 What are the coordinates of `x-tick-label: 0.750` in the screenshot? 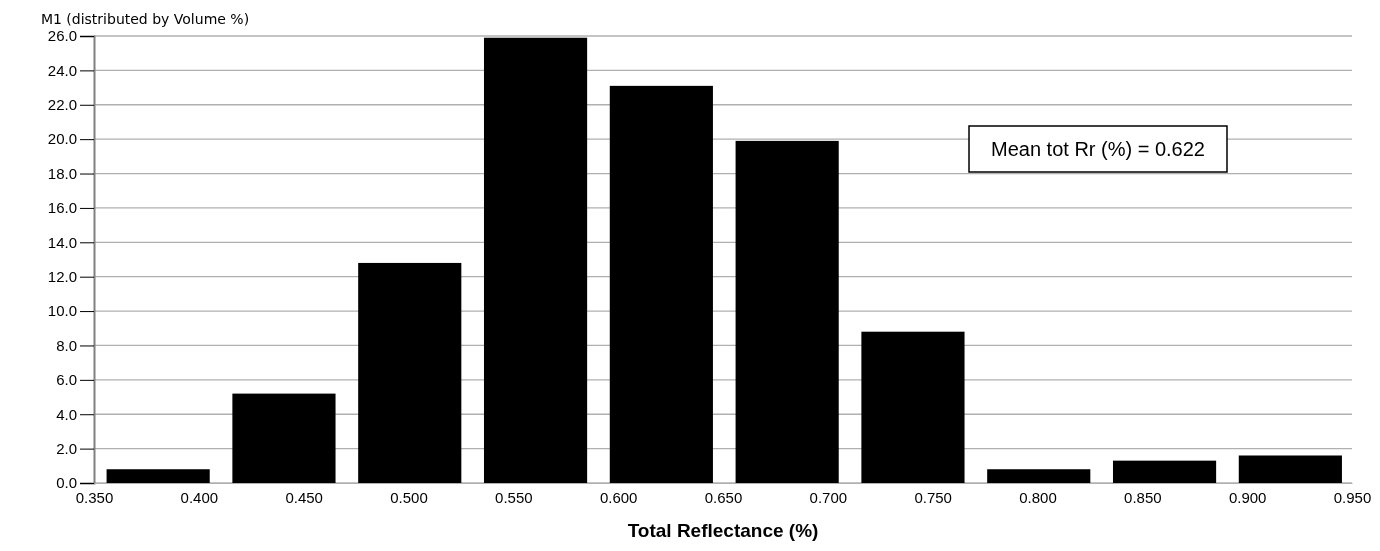 It's located at (933, 497).